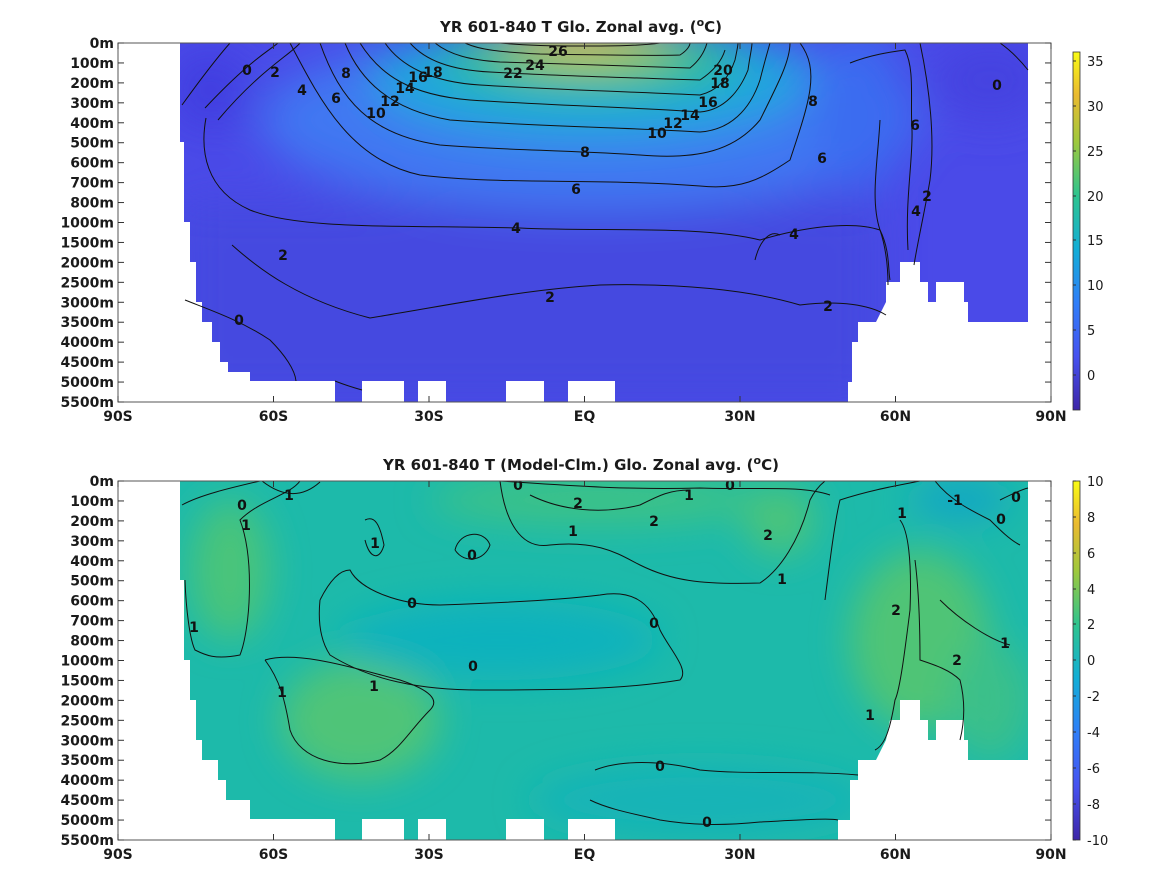 This screenshot has height=875, width=1167. I want to click on y-tick-label: 600m, so click(92, 602).